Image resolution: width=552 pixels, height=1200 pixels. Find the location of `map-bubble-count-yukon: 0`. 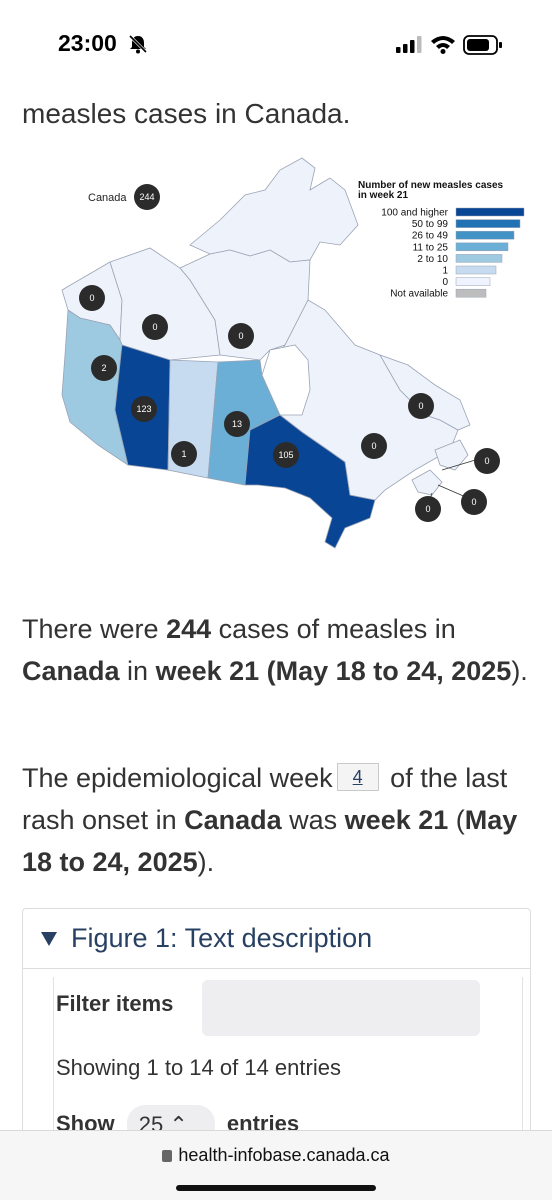

map-bubble-count-yukon: 0 is located at coordinates (91, 298).